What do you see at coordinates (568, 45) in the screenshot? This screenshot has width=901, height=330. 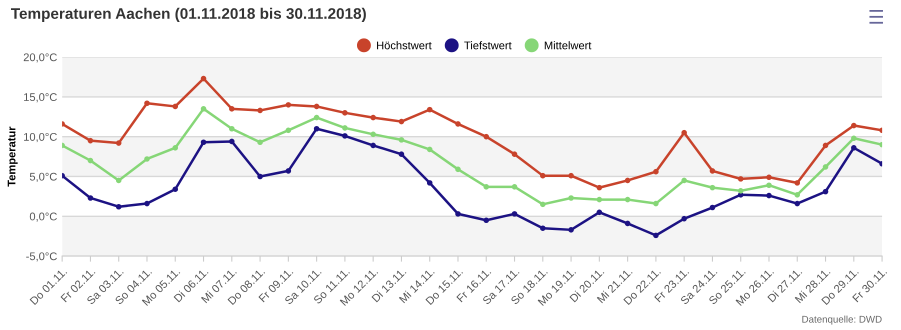 I see `legend-label: Mittelwert` at bounding box center [568, 45].